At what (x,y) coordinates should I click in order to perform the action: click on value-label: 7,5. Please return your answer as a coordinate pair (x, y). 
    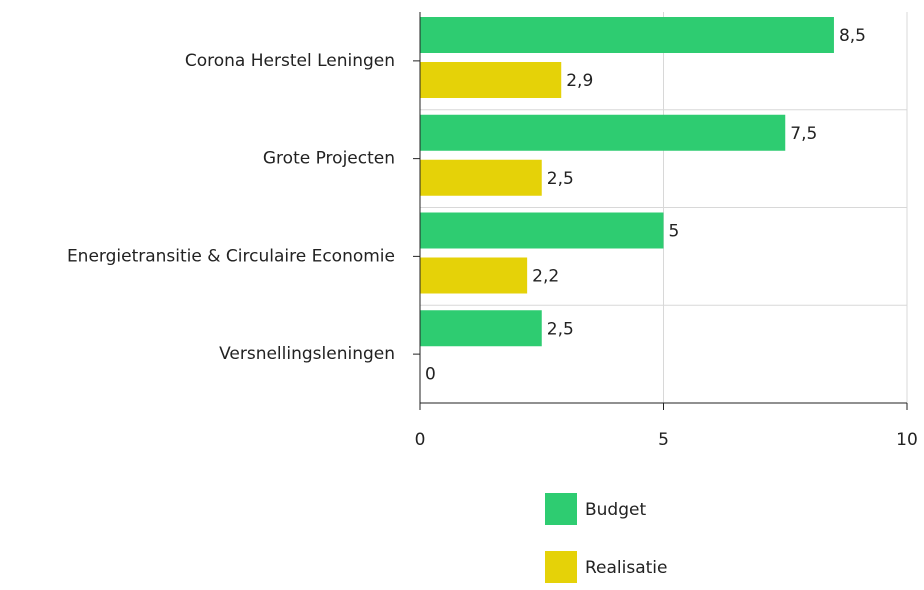
    Looking at the image, I should click on (803, 134).